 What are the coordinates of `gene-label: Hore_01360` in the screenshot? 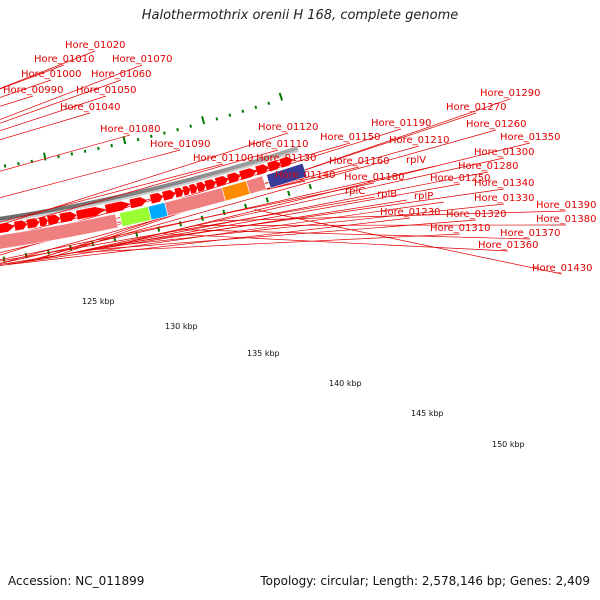 It's located at (508, 245).